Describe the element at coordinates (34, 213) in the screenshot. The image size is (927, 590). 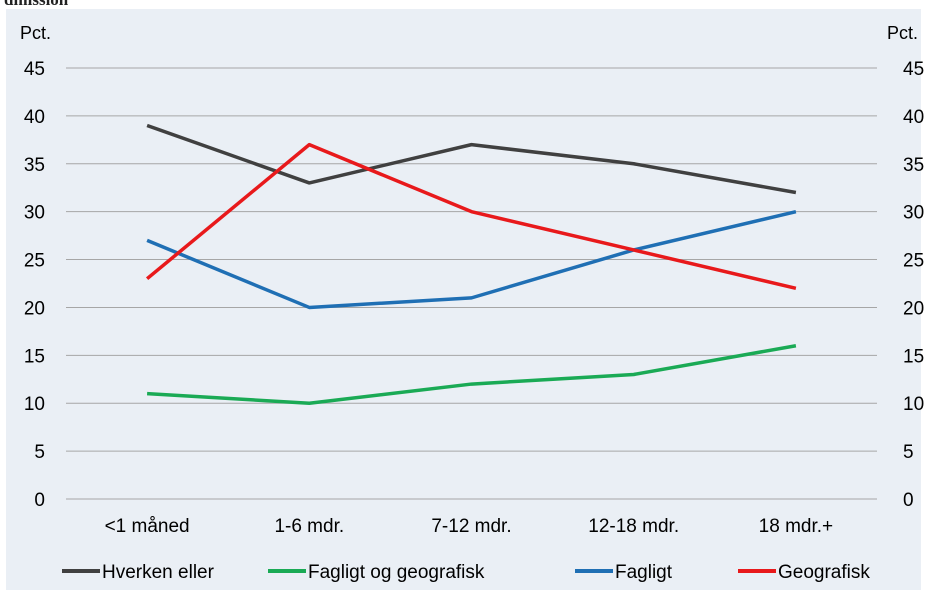
I see `y-tick-label-left: 30` at that location.